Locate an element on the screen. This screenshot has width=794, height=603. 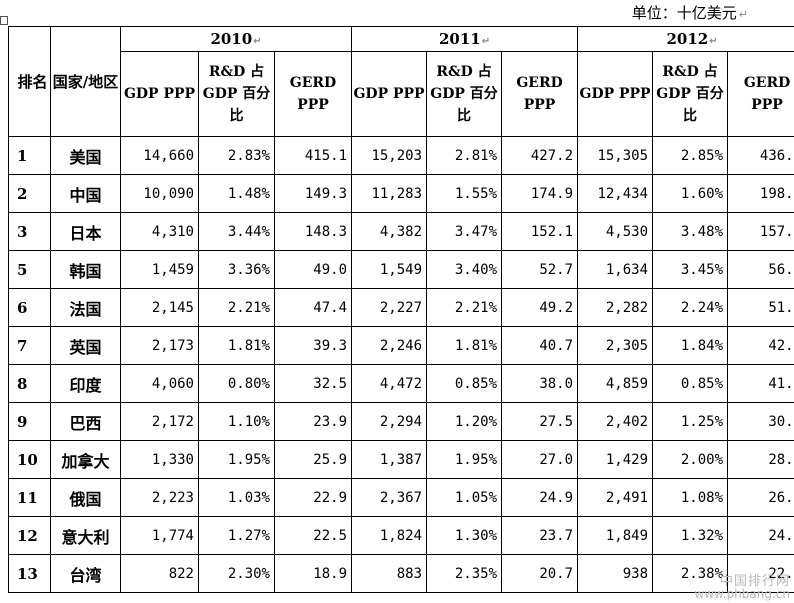
rank-cell: 10 is located at coordinates (29, 459).